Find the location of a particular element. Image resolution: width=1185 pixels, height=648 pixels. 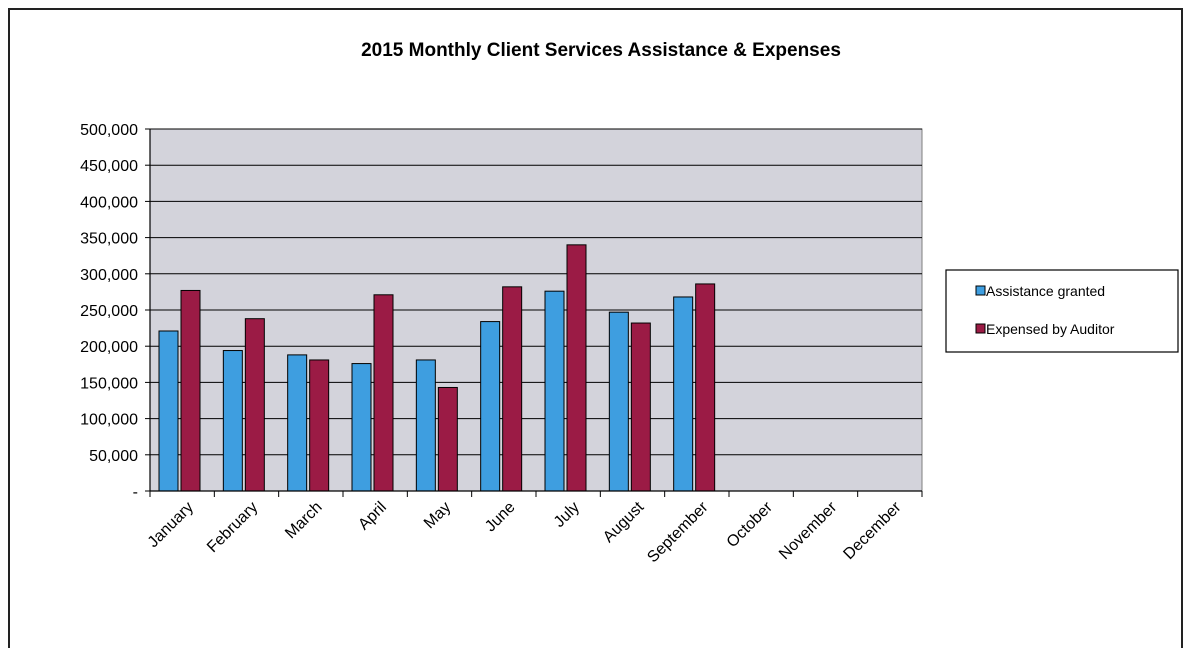

x-tick-label-february: February is located at coordinates (232, 527).